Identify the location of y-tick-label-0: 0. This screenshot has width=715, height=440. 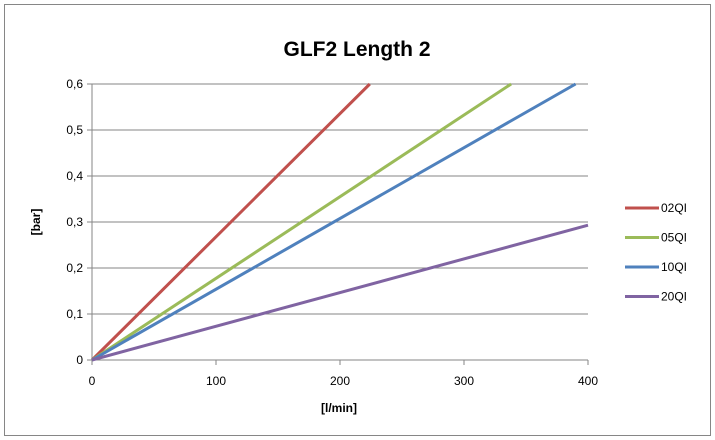
(79, 360).